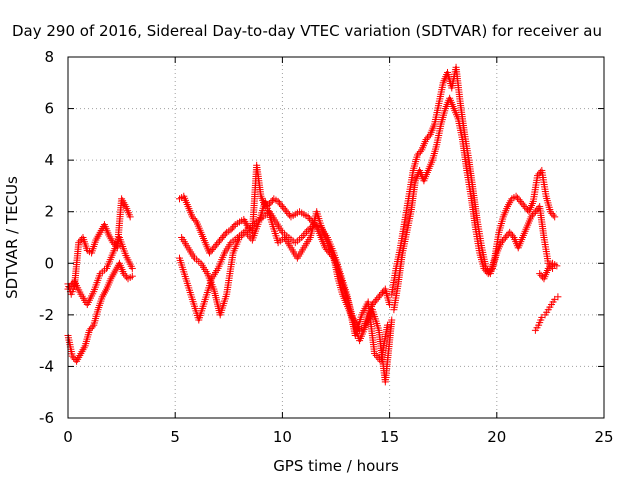 The width and height of the screenshot is (640, 480). I want to click on series-track-i, so click(546, 313).